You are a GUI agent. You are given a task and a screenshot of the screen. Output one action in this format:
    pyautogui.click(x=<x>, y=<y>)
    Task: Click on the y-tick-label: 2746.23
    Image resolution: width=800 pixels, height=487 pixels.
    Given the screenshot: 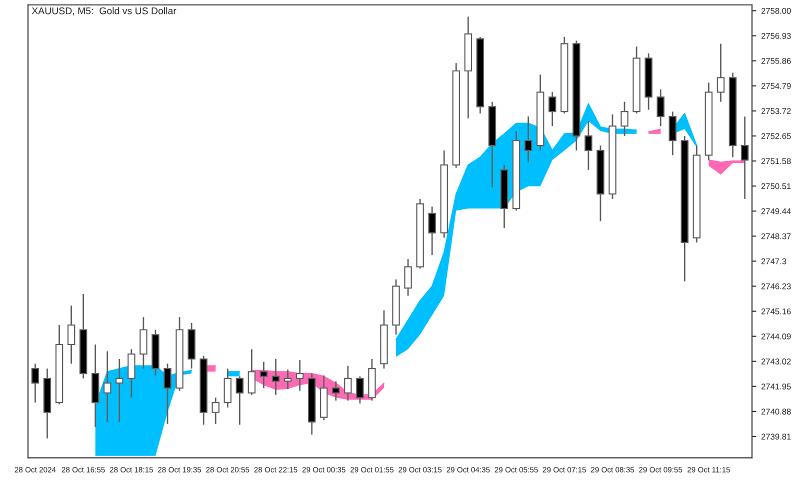 What is the action you would take?
    pyautogui.click(x=776, y=286)
    